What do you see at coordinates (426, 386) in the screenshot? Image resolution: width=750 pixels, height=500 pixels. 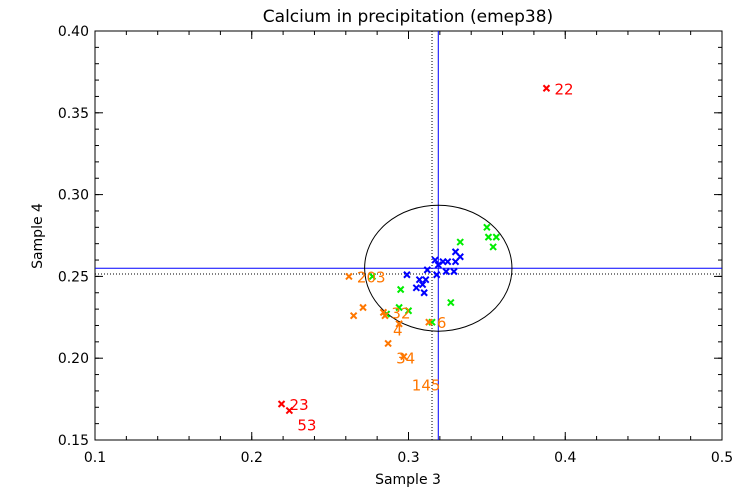 I see `point-label: 145` at bounding box center [426, 386].